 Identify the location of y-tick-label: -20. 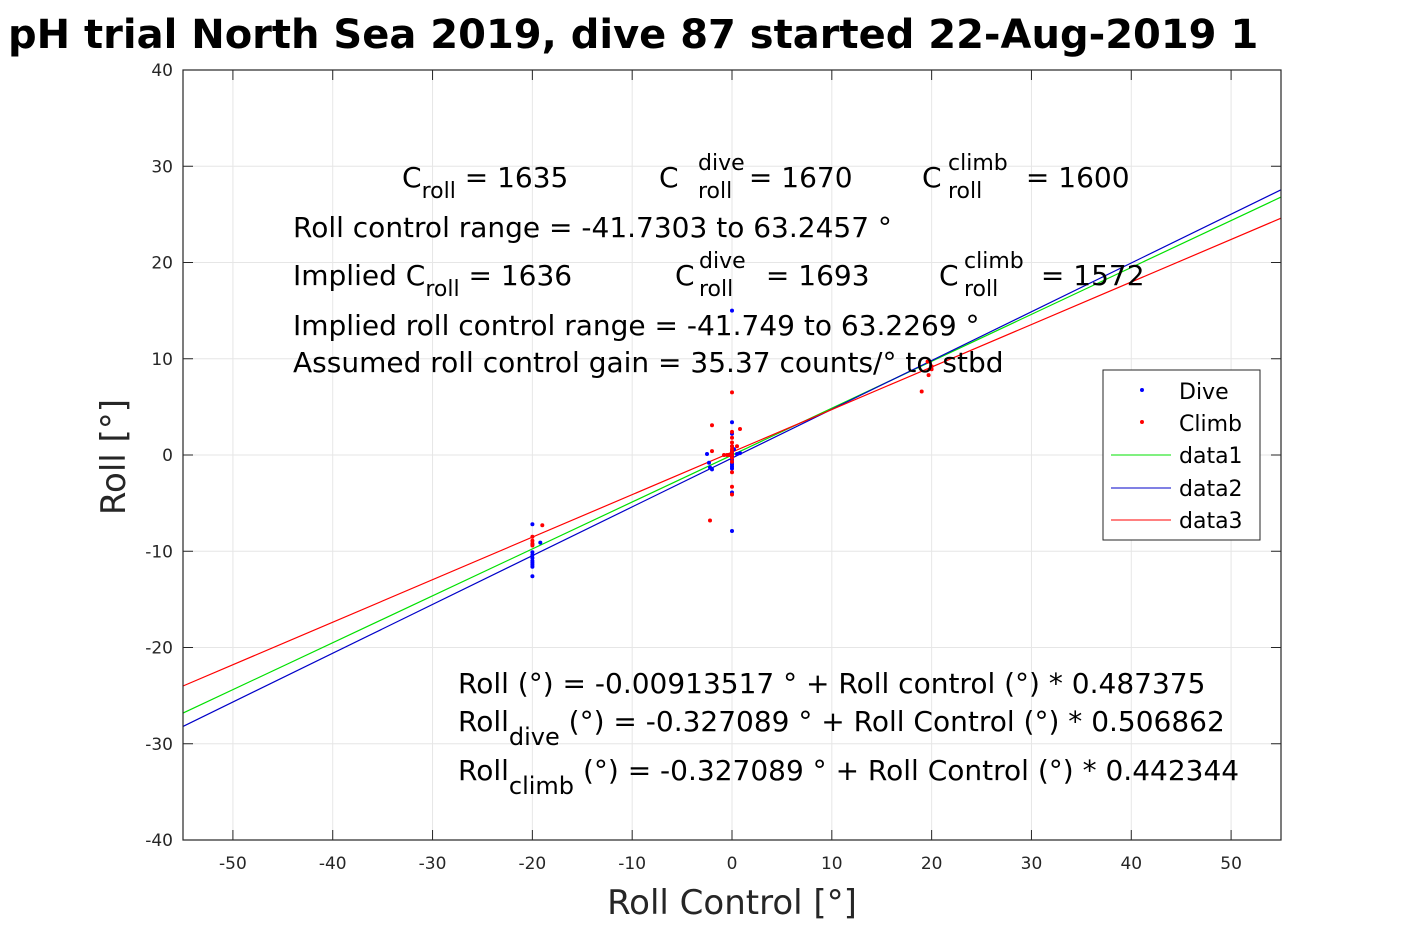
(159, 649).